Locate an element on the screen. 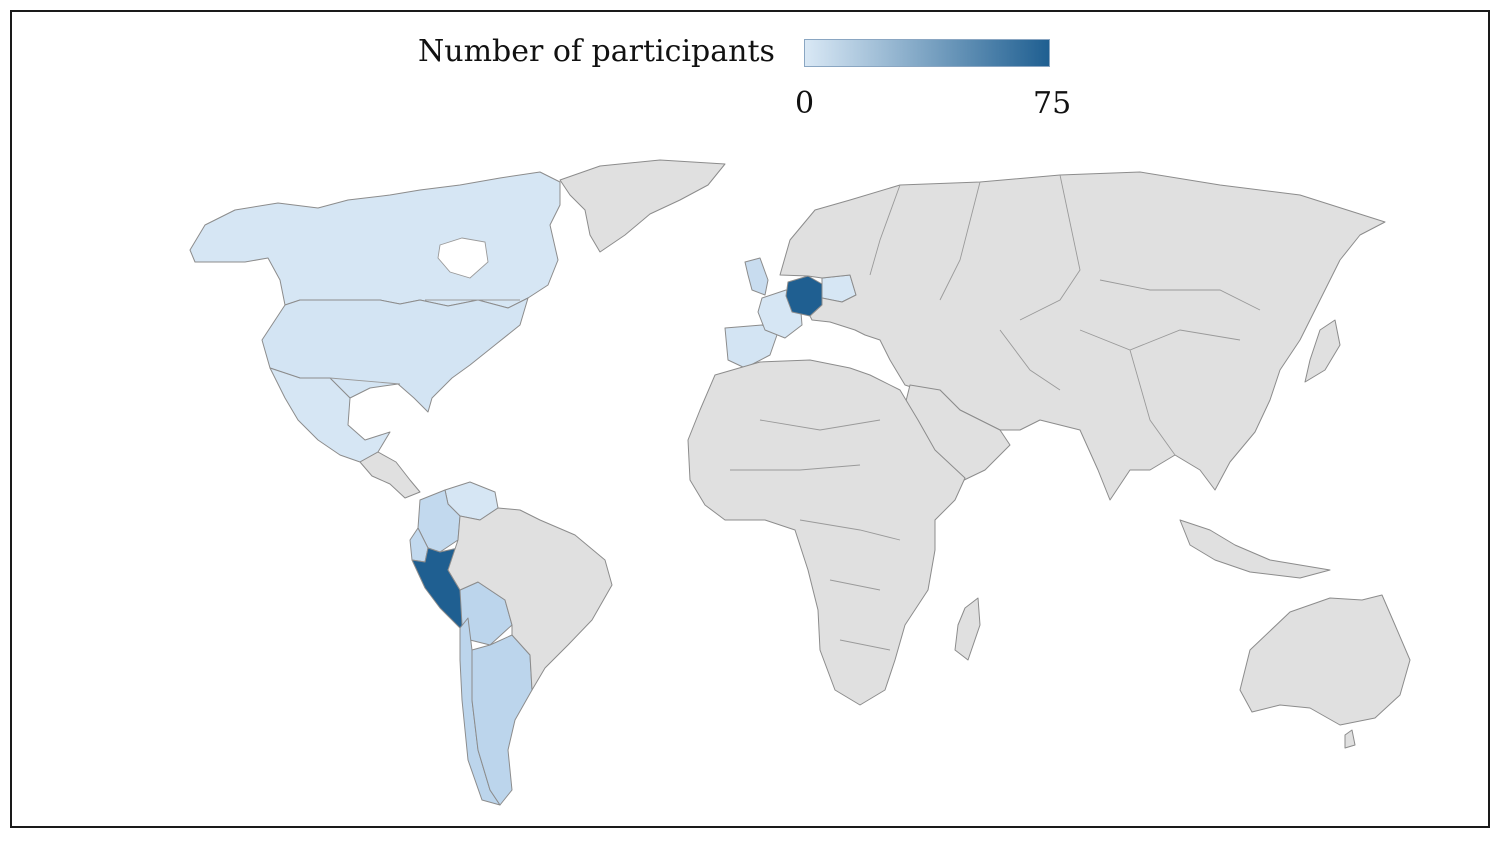 This screenshot has width=1500, height=843. region-new-zealand is located at coordinates (1350, 739).